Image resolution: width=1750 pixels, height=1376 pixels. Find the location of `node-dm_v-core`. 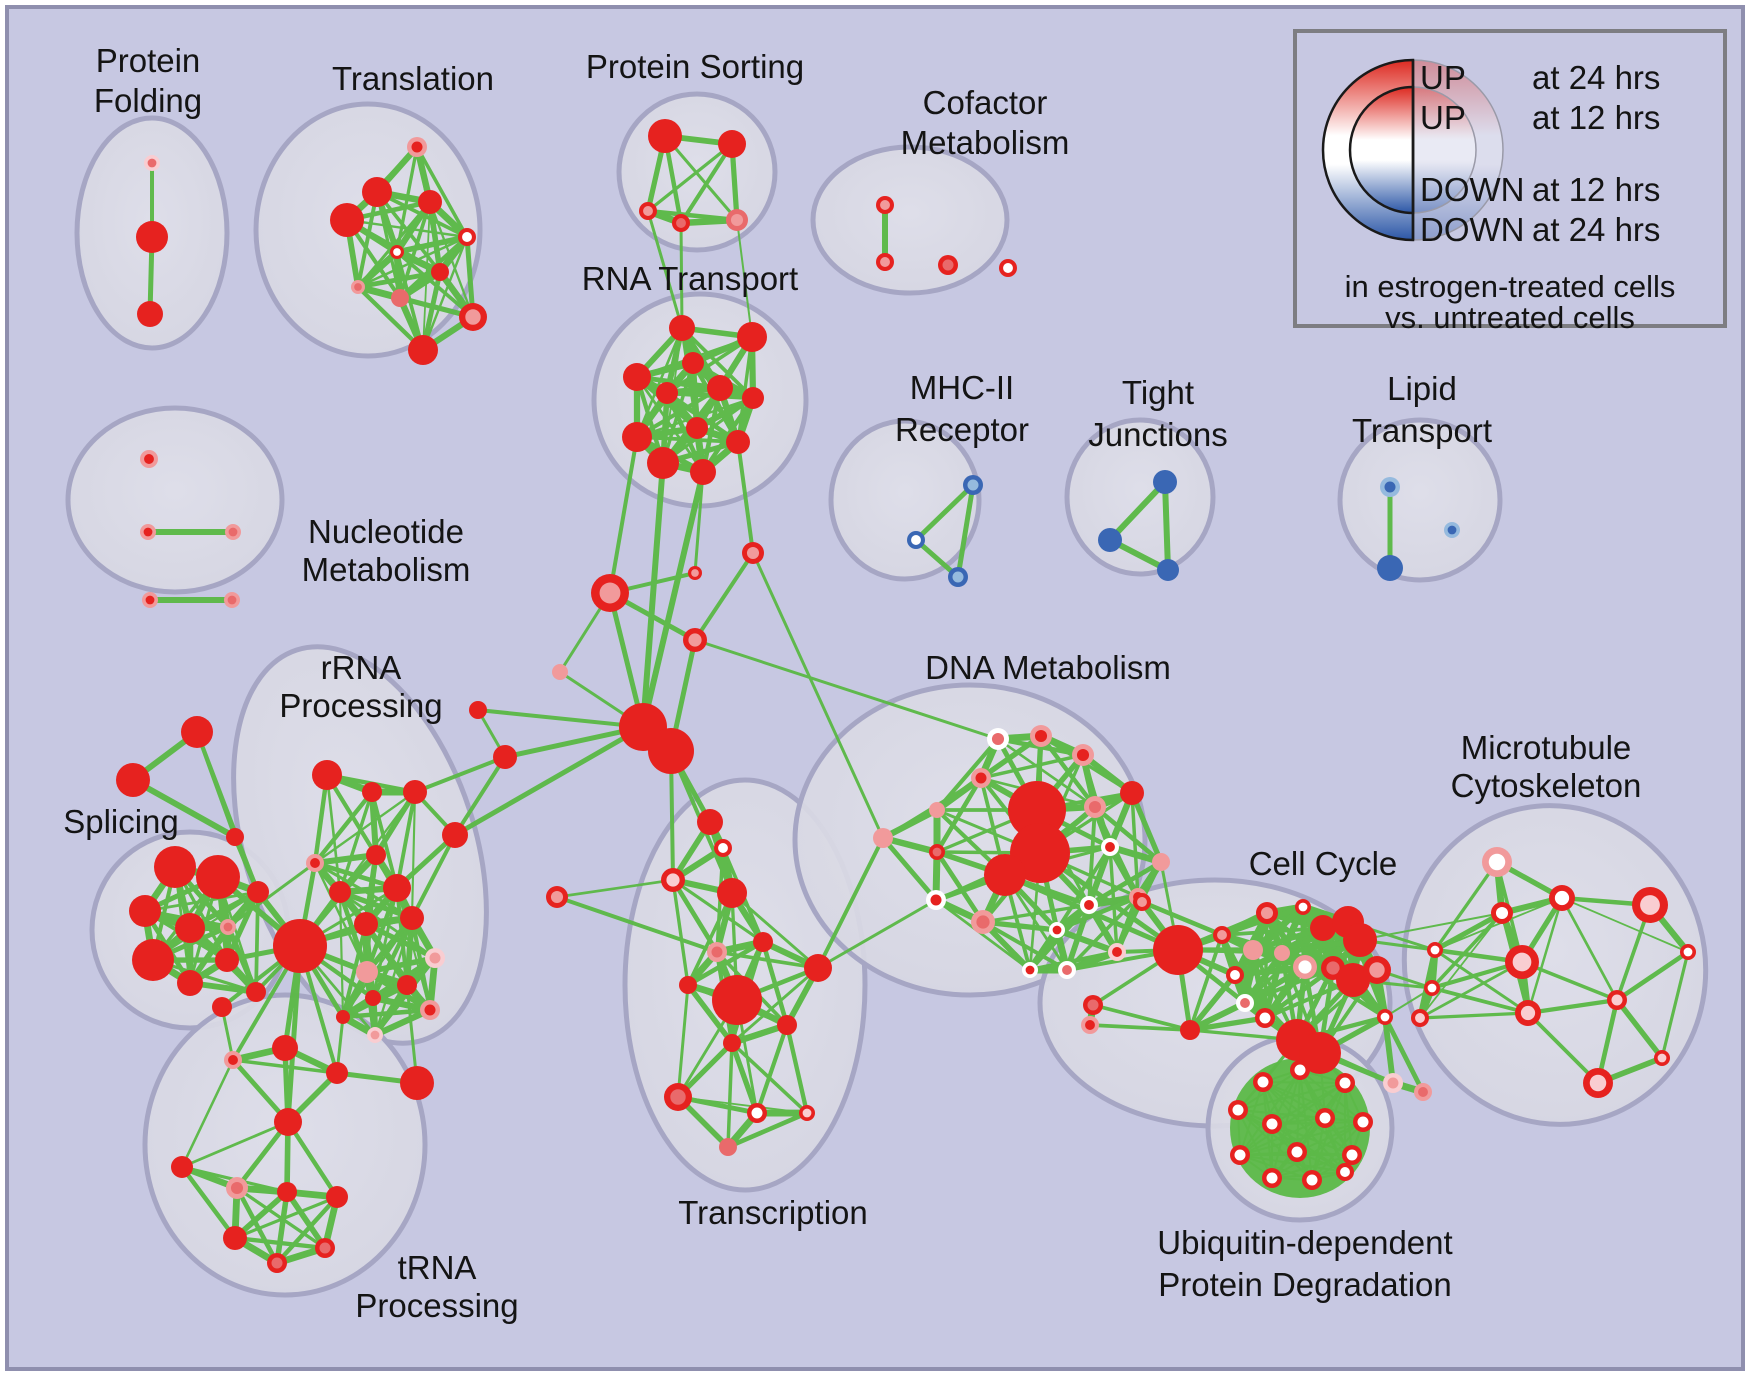

node-dm_v-core is located at coordinates (1117, 952).